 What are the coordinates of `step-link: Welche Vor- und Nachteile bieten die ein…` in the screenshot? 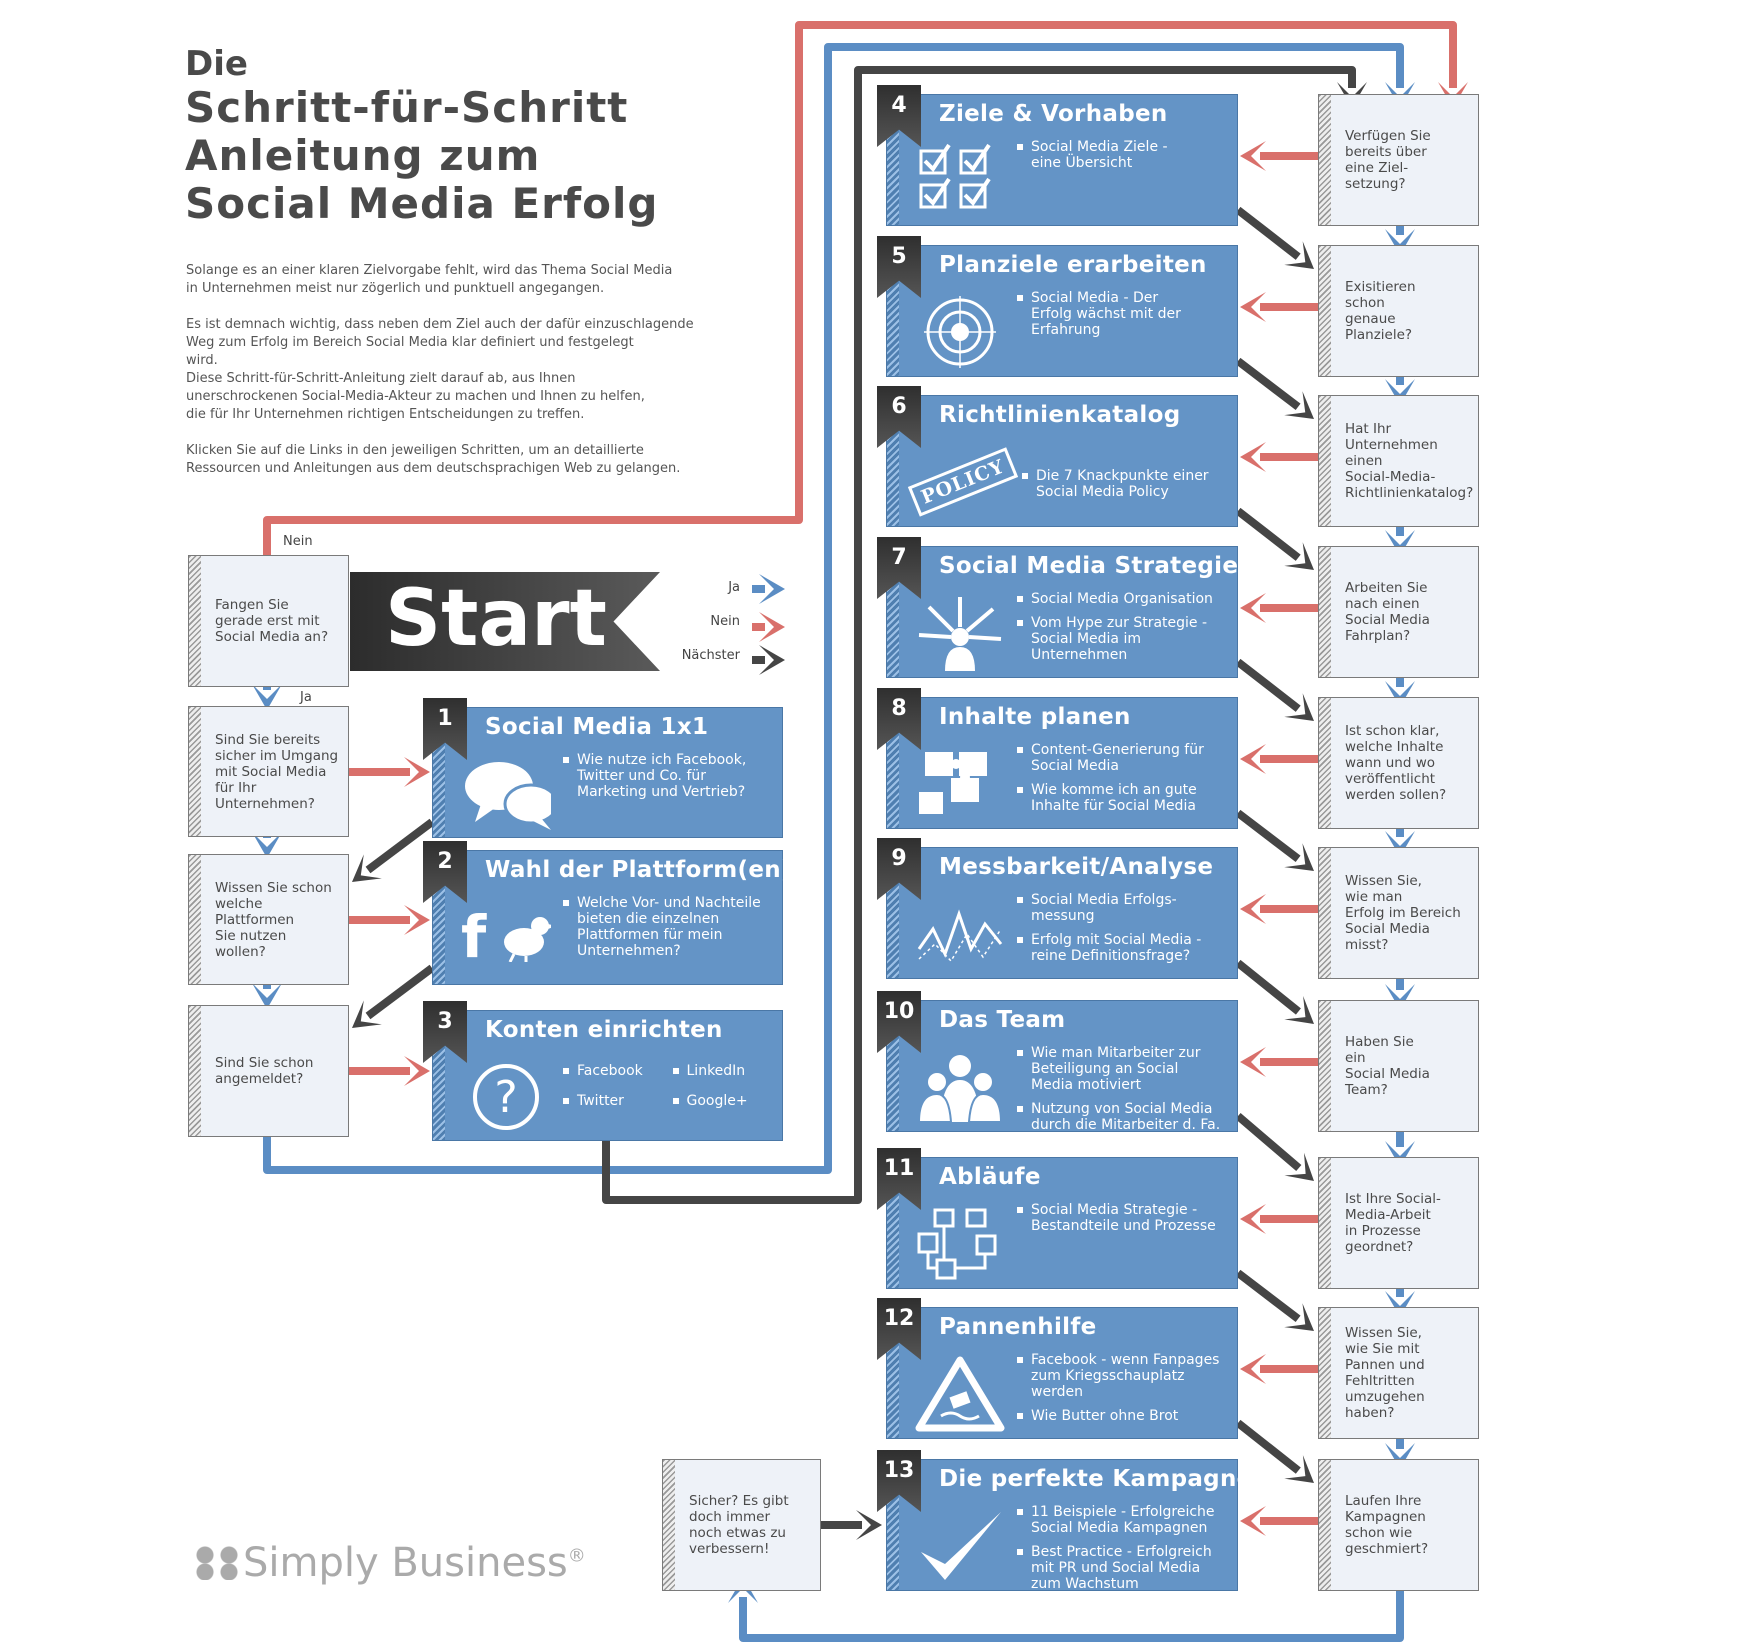 It's located at (668, 927).